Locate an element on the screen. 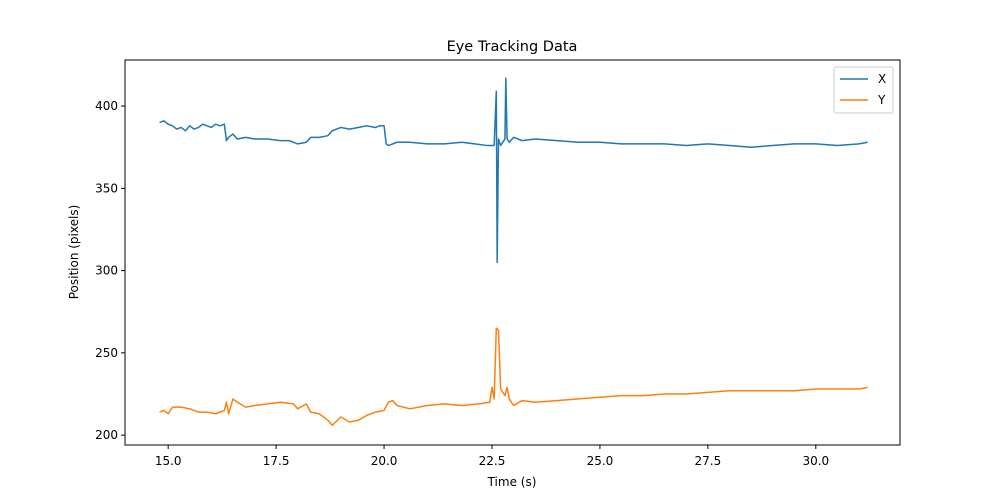  x-tick-label: 25.0 is located at coordinates (600, 461).